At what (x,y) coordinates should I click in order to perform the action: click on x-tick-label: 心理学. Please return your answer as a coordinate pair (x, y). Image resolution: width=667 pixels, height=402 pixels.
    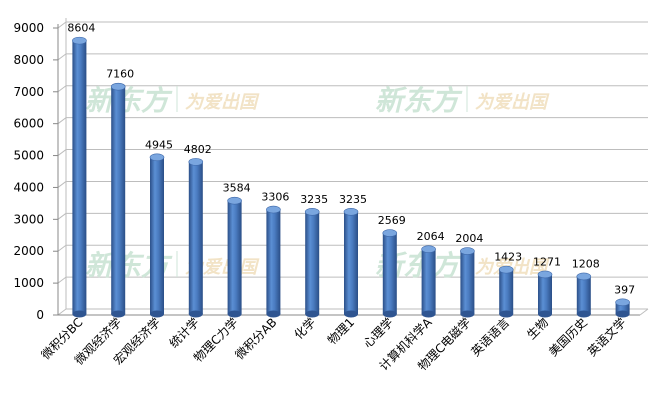
    Looking at the image, I should click on (378, 333).